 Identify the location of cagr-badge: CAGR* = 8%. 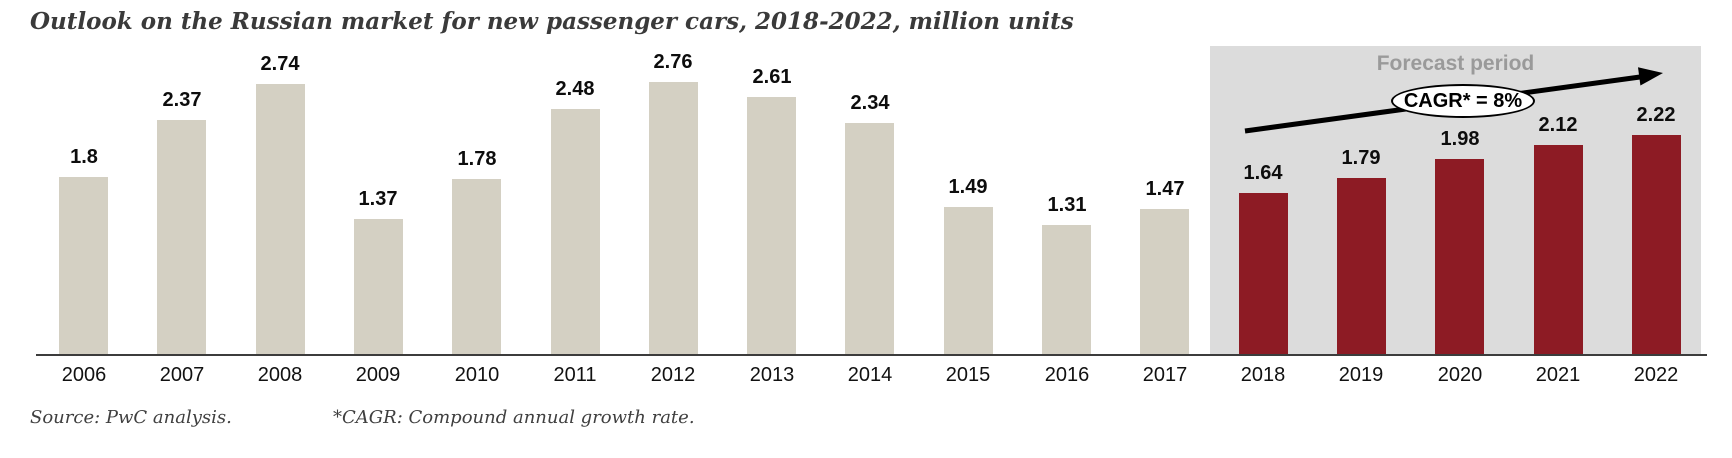
(1463, 101).